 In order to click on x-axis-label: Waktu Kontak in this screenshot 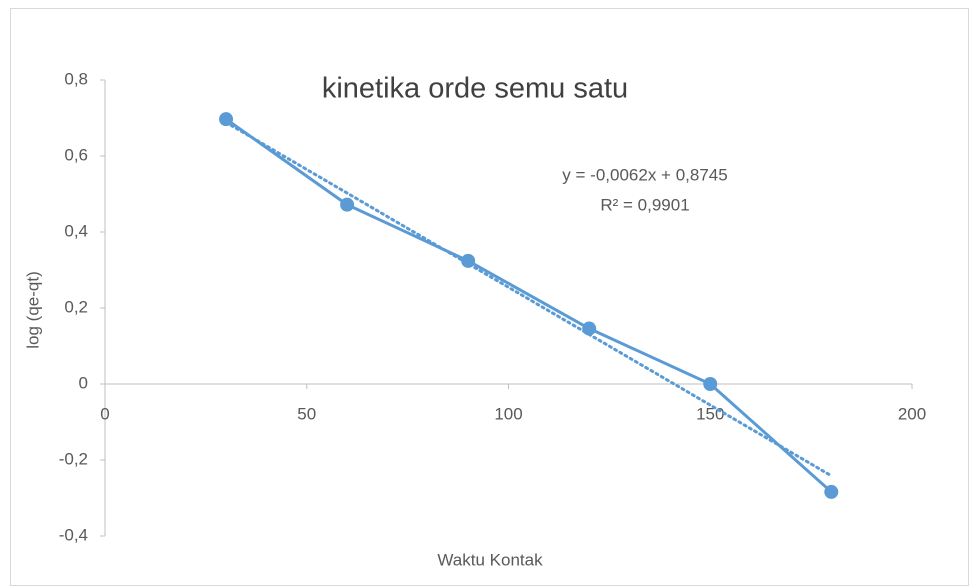, I will do `click(490, 559)`.